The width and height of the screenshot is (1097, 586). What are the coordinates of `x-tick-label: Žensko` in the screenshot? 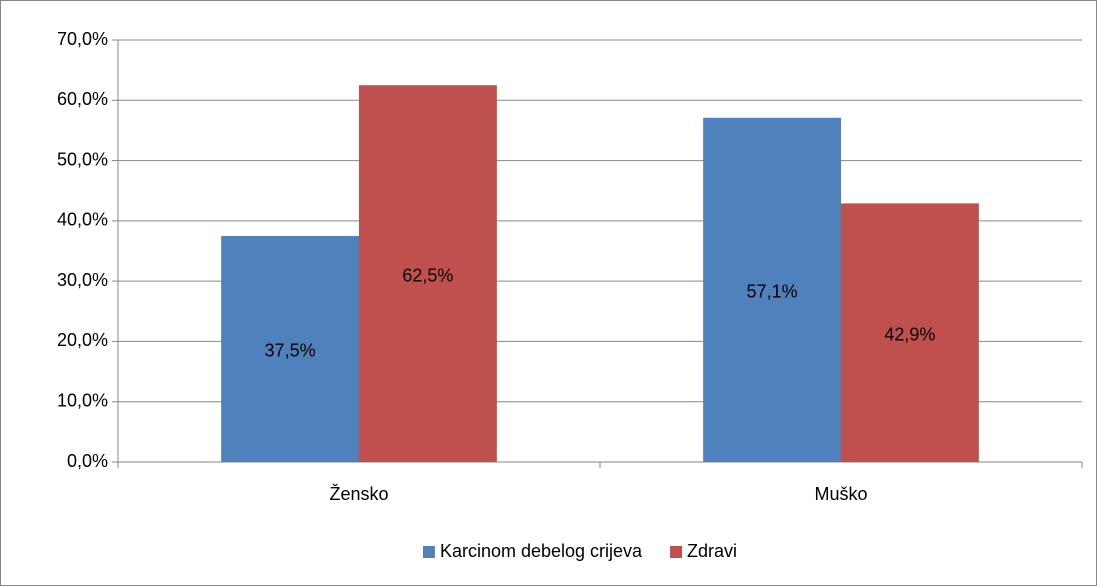 It's located at (358, 494).